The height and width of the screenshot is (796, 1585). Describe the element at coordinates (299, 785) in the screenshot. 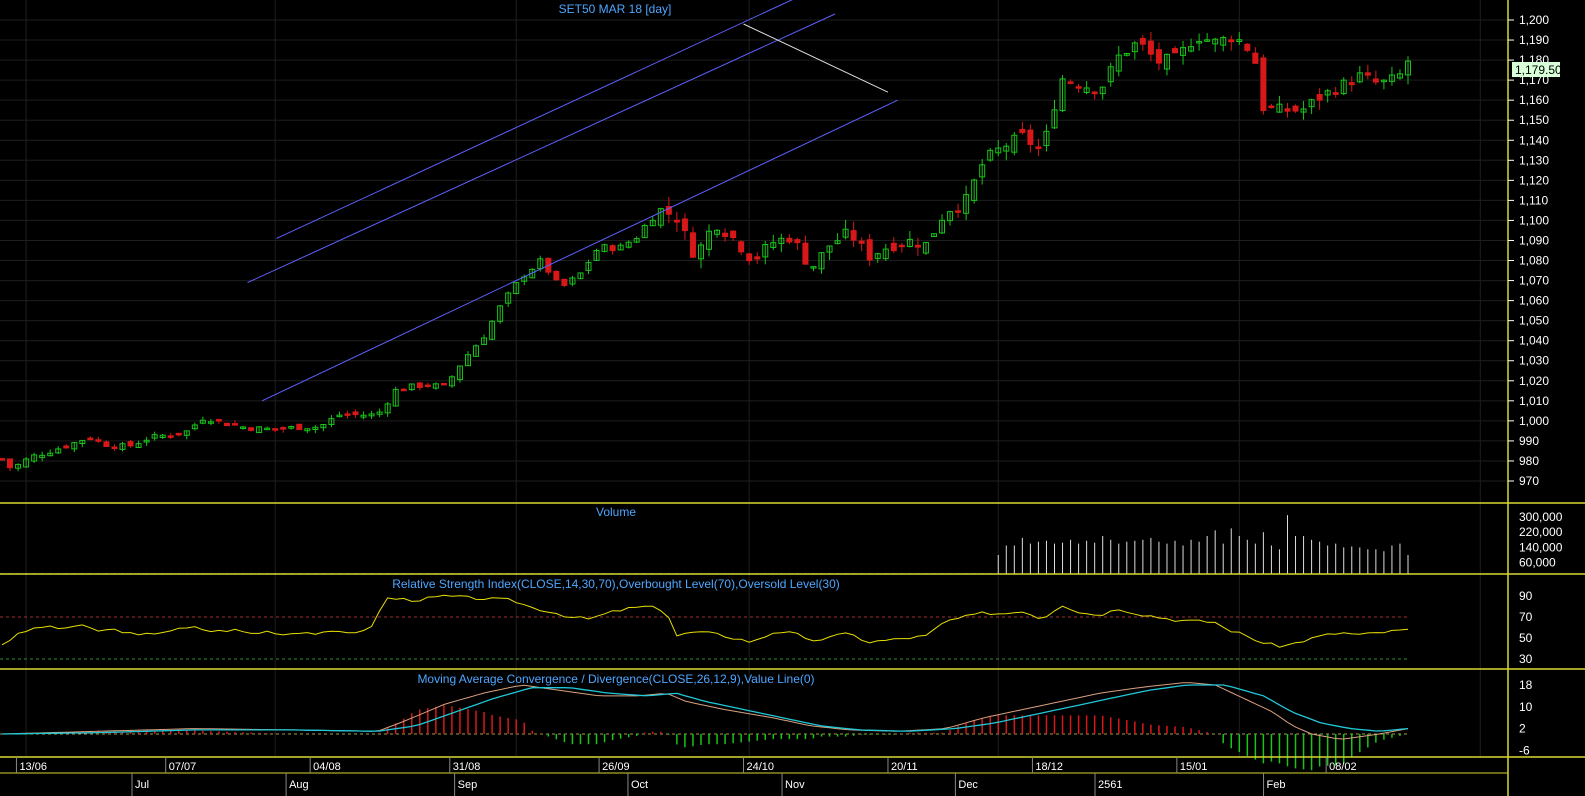

I see `month-label: Aug` at that location.